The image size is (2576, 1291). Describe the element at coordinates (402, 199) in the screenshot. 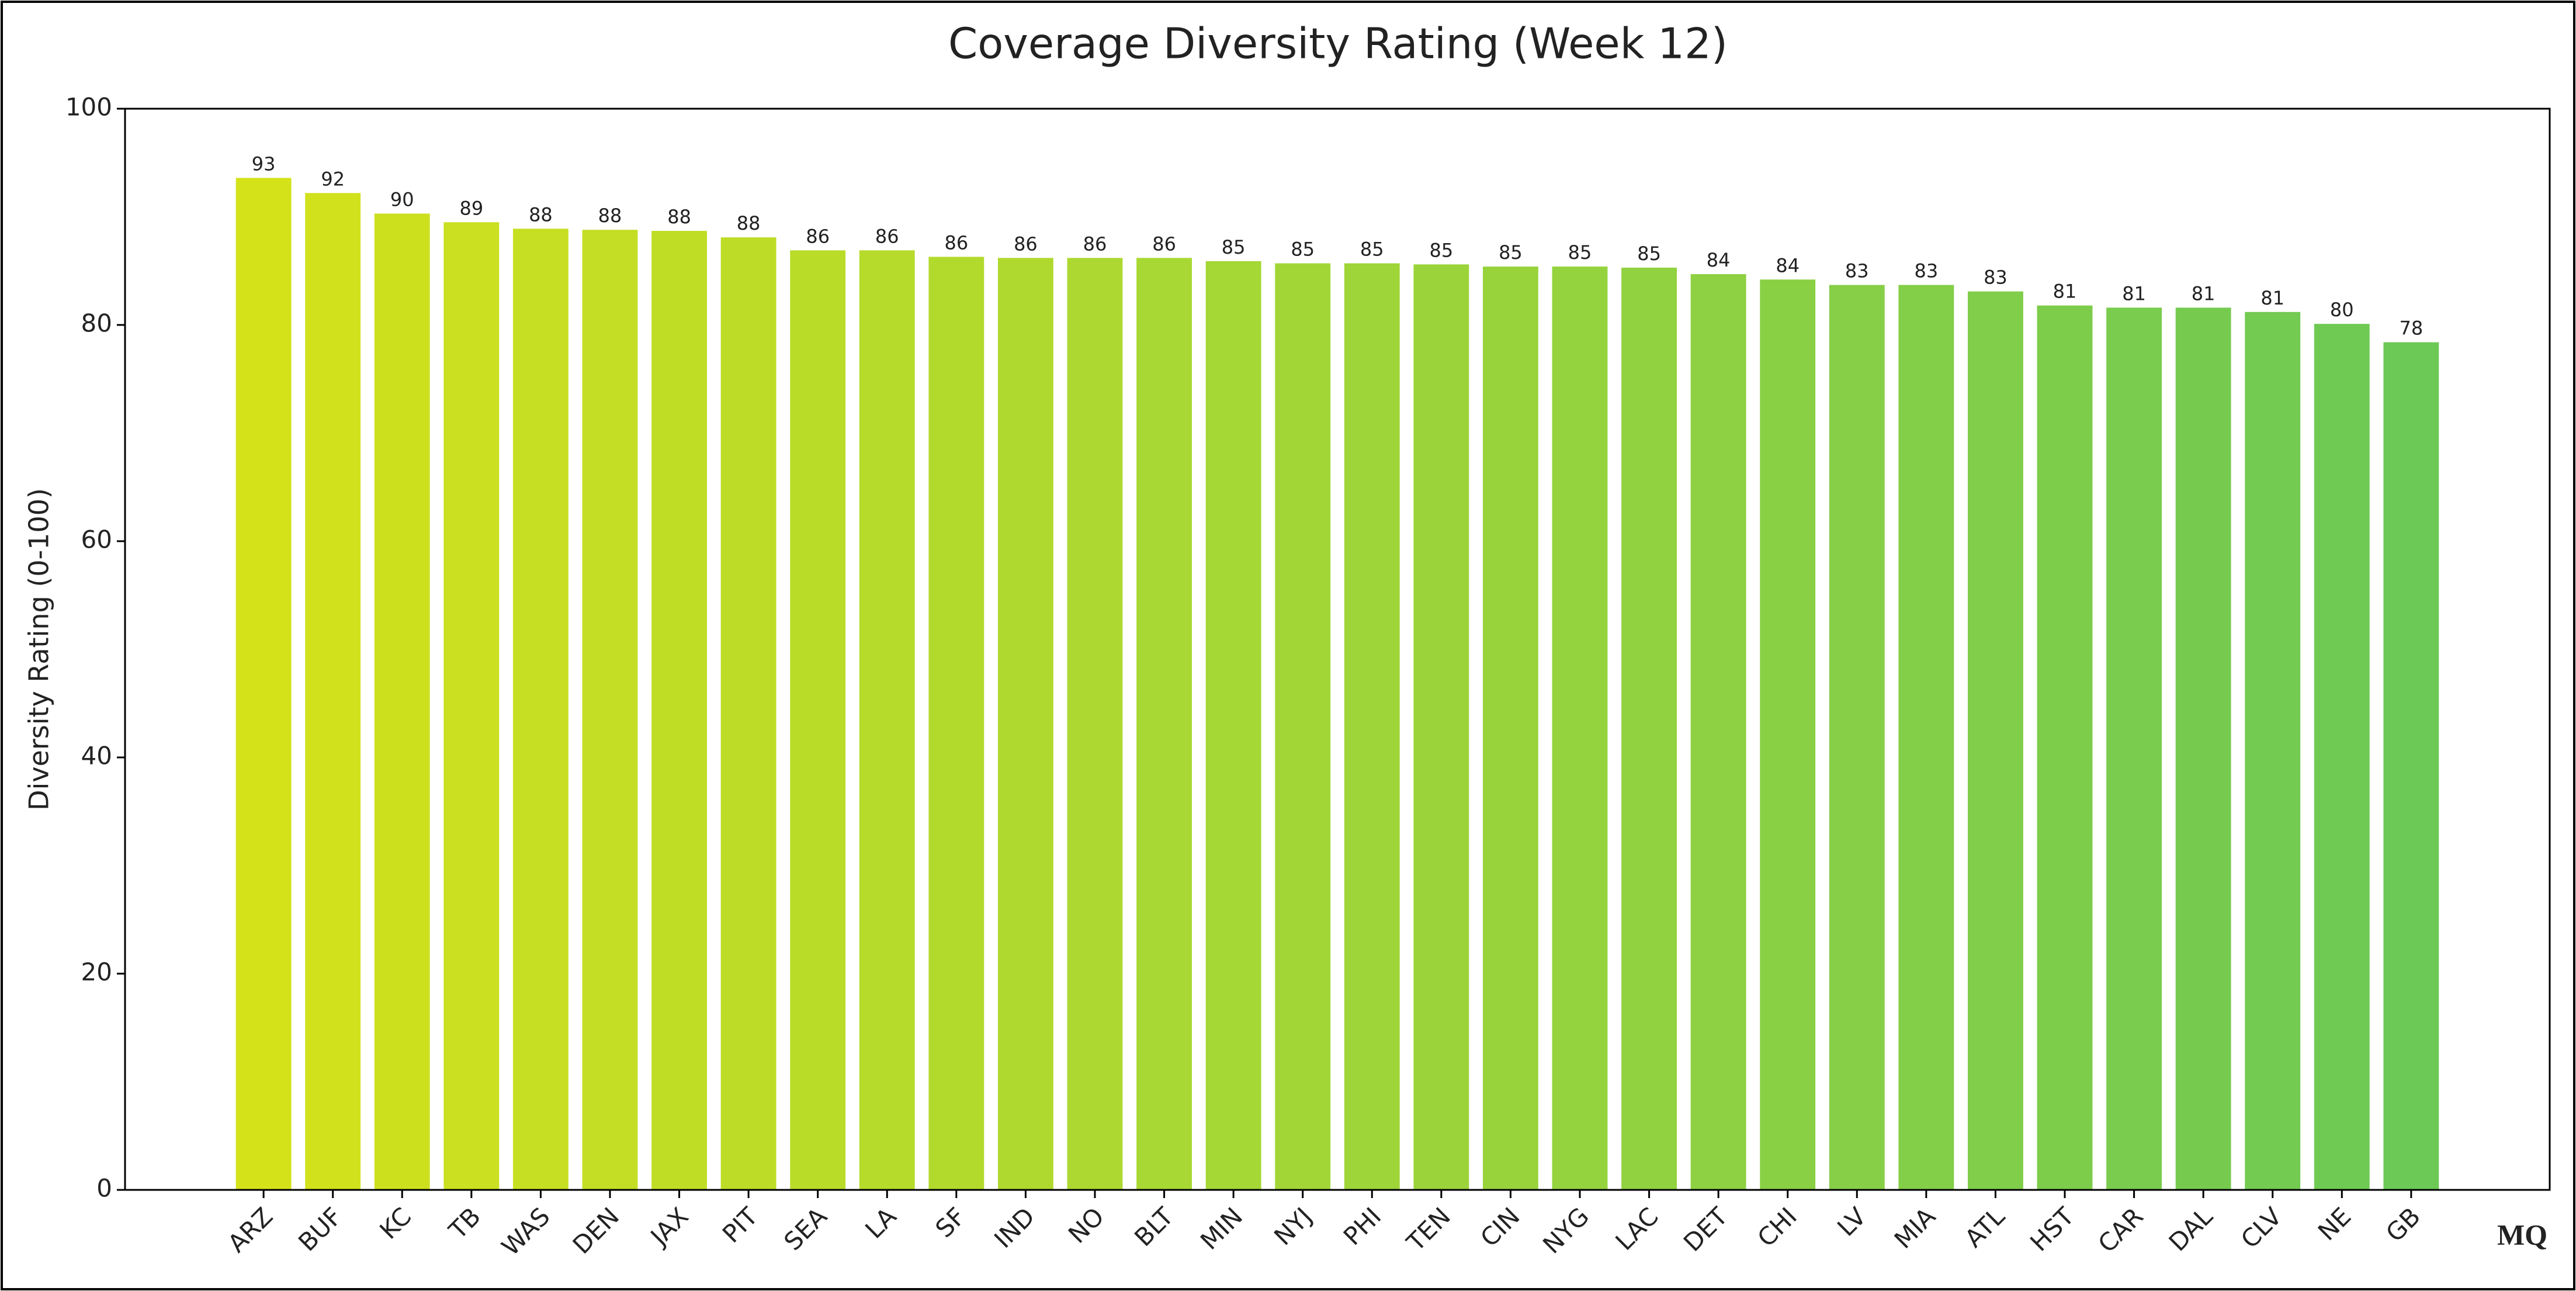

I see `value-label: 90` at that location.